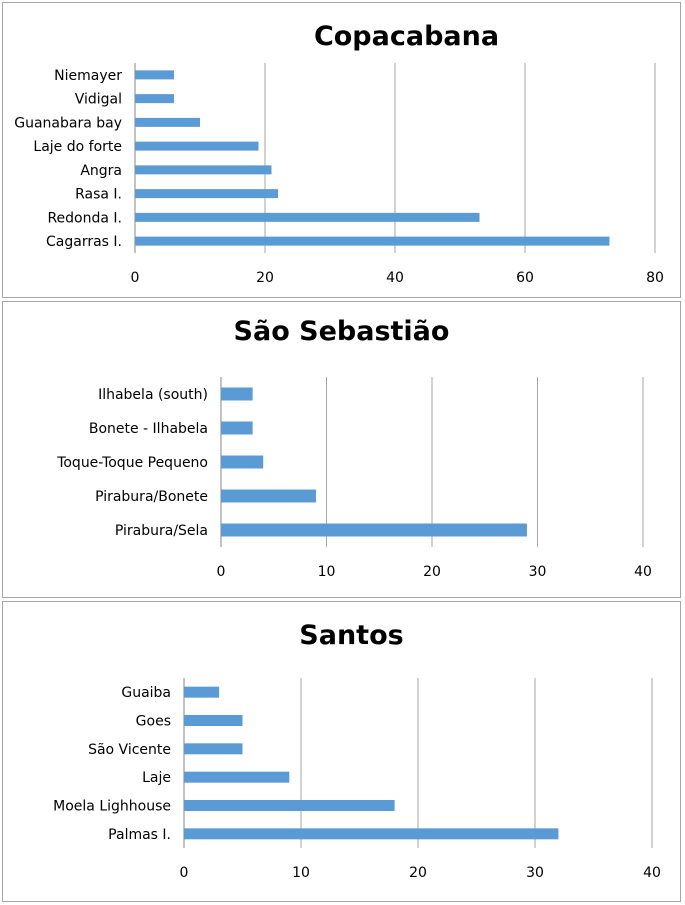 Image resolution: width=685 pixels, height=905 pixels. I want to click on x-tick-label: 60, so click(525, 278).